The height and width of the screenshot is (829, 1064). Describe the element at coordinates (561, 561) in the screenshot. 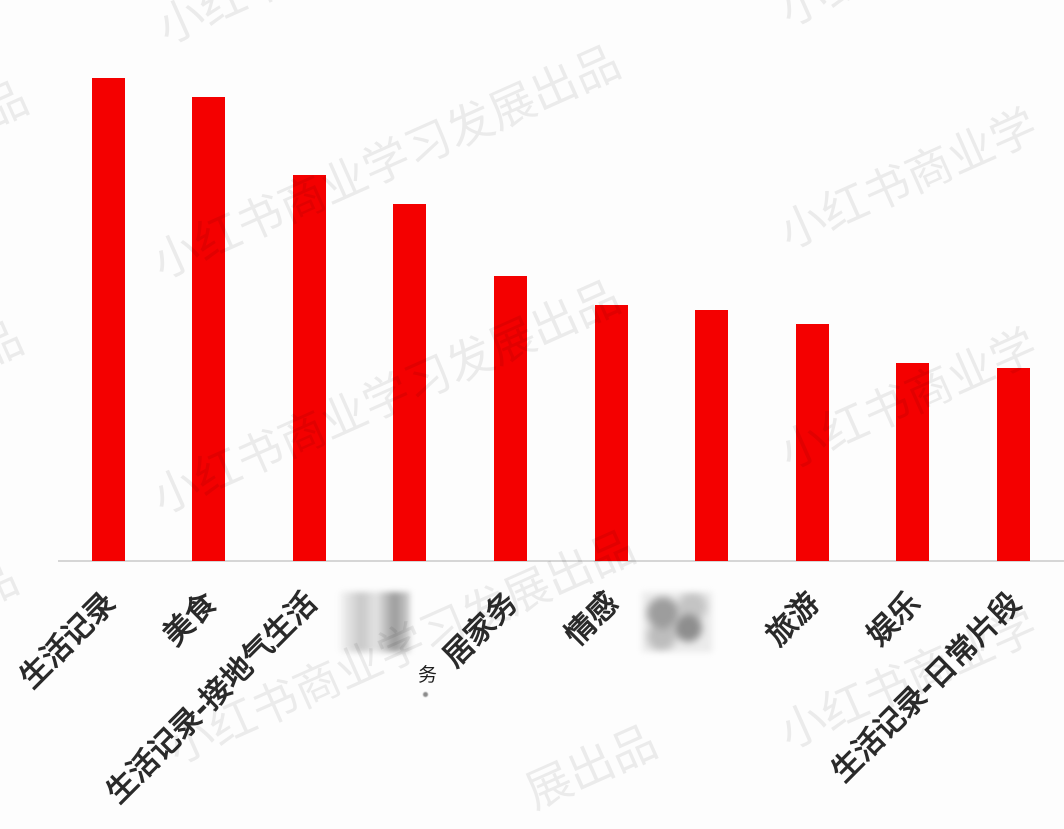

I see `x-axis-line` at that location.